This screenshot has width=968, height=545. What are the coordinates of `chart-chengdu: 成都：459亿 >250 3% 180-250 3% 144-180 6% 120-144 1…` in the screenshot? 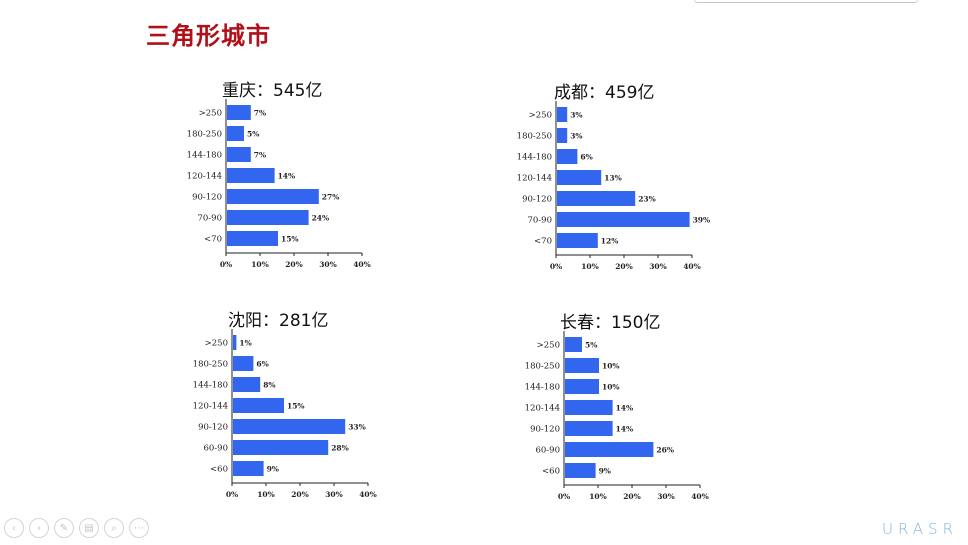 It's located at (618, 178).